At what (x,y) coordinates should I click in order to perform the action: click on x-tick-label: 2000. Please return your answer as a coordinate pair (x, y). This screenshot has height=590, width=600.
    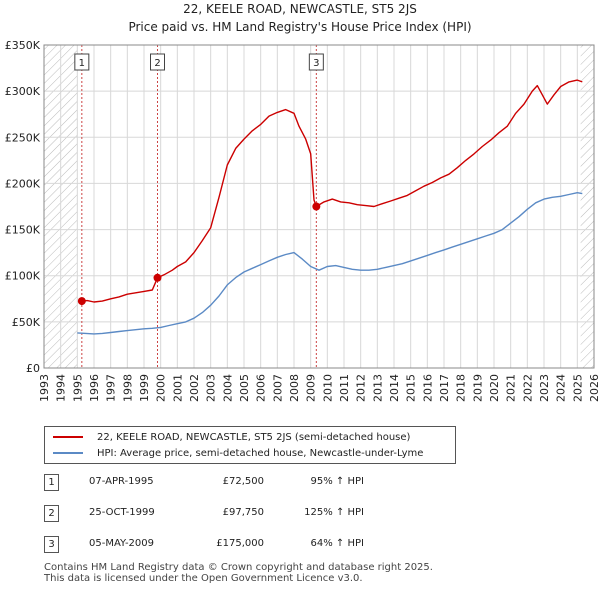
    Looking at the image, I should click on (161, 388).